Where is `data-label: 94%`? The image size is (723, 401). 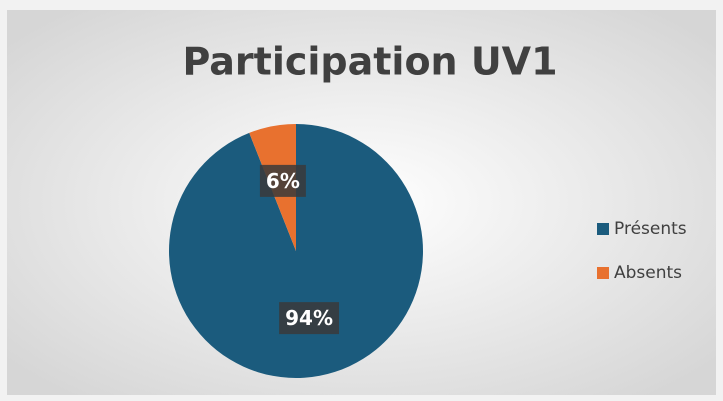
data-label: 94% is located at coordinates (309, 318).